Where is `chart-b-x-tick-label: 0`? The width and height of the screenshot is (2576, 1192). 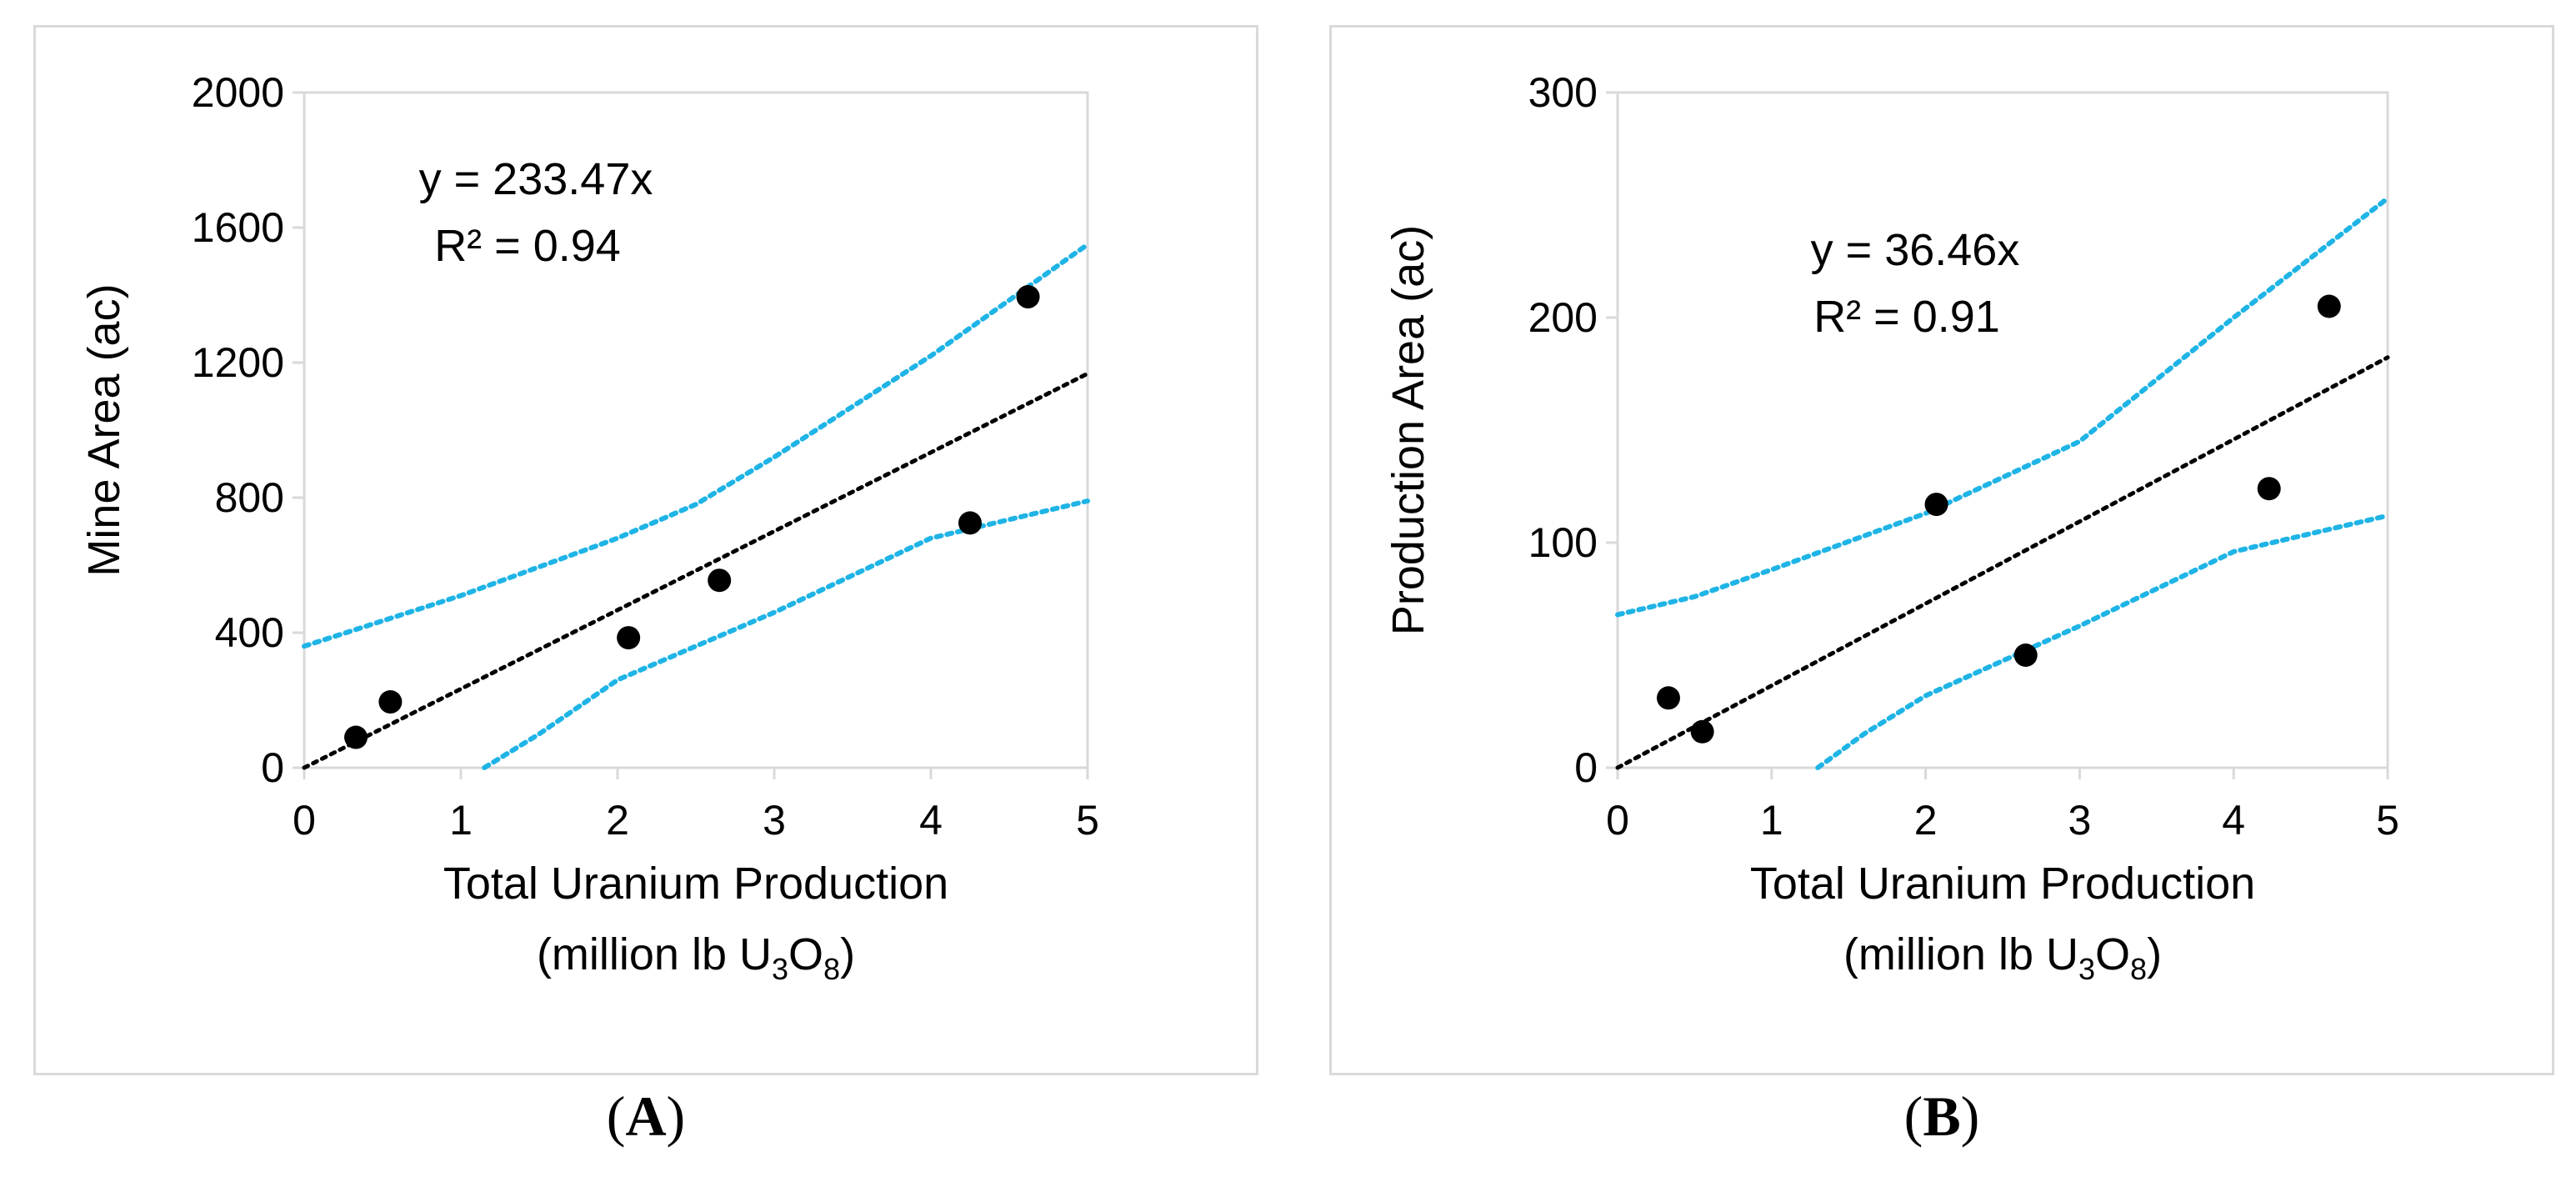
chart-b-x-tick-label: 0 is located at coordinates (1618, 820).